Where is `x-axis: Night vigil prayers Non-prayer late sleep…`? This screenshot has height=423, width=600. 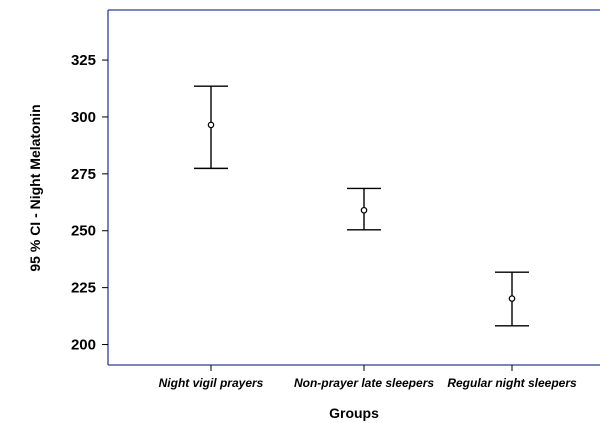 x-axis: Night vigil prayers Non-prayer late sleep… is located at coordinates (368, 377).